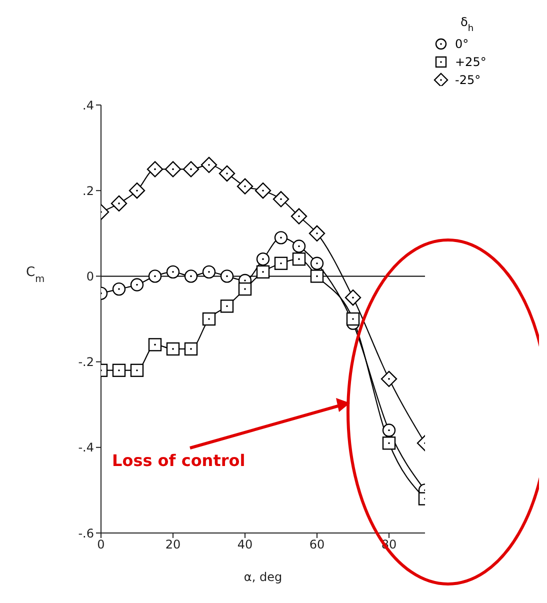  What do you see at coordinates (467, 24) in the screenshot?
I see `legend-title: δ$_{h}$` at bounding box center [467, 24].